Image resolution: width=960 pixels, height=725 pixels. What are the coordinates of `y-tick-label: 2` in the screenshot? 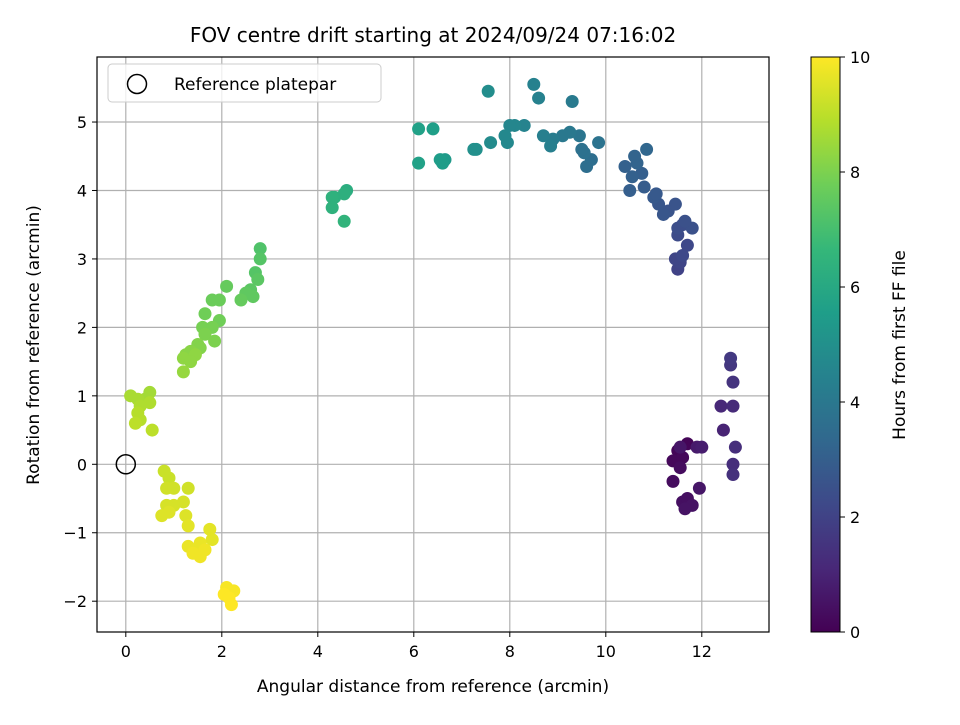 It's located at (82, 327).